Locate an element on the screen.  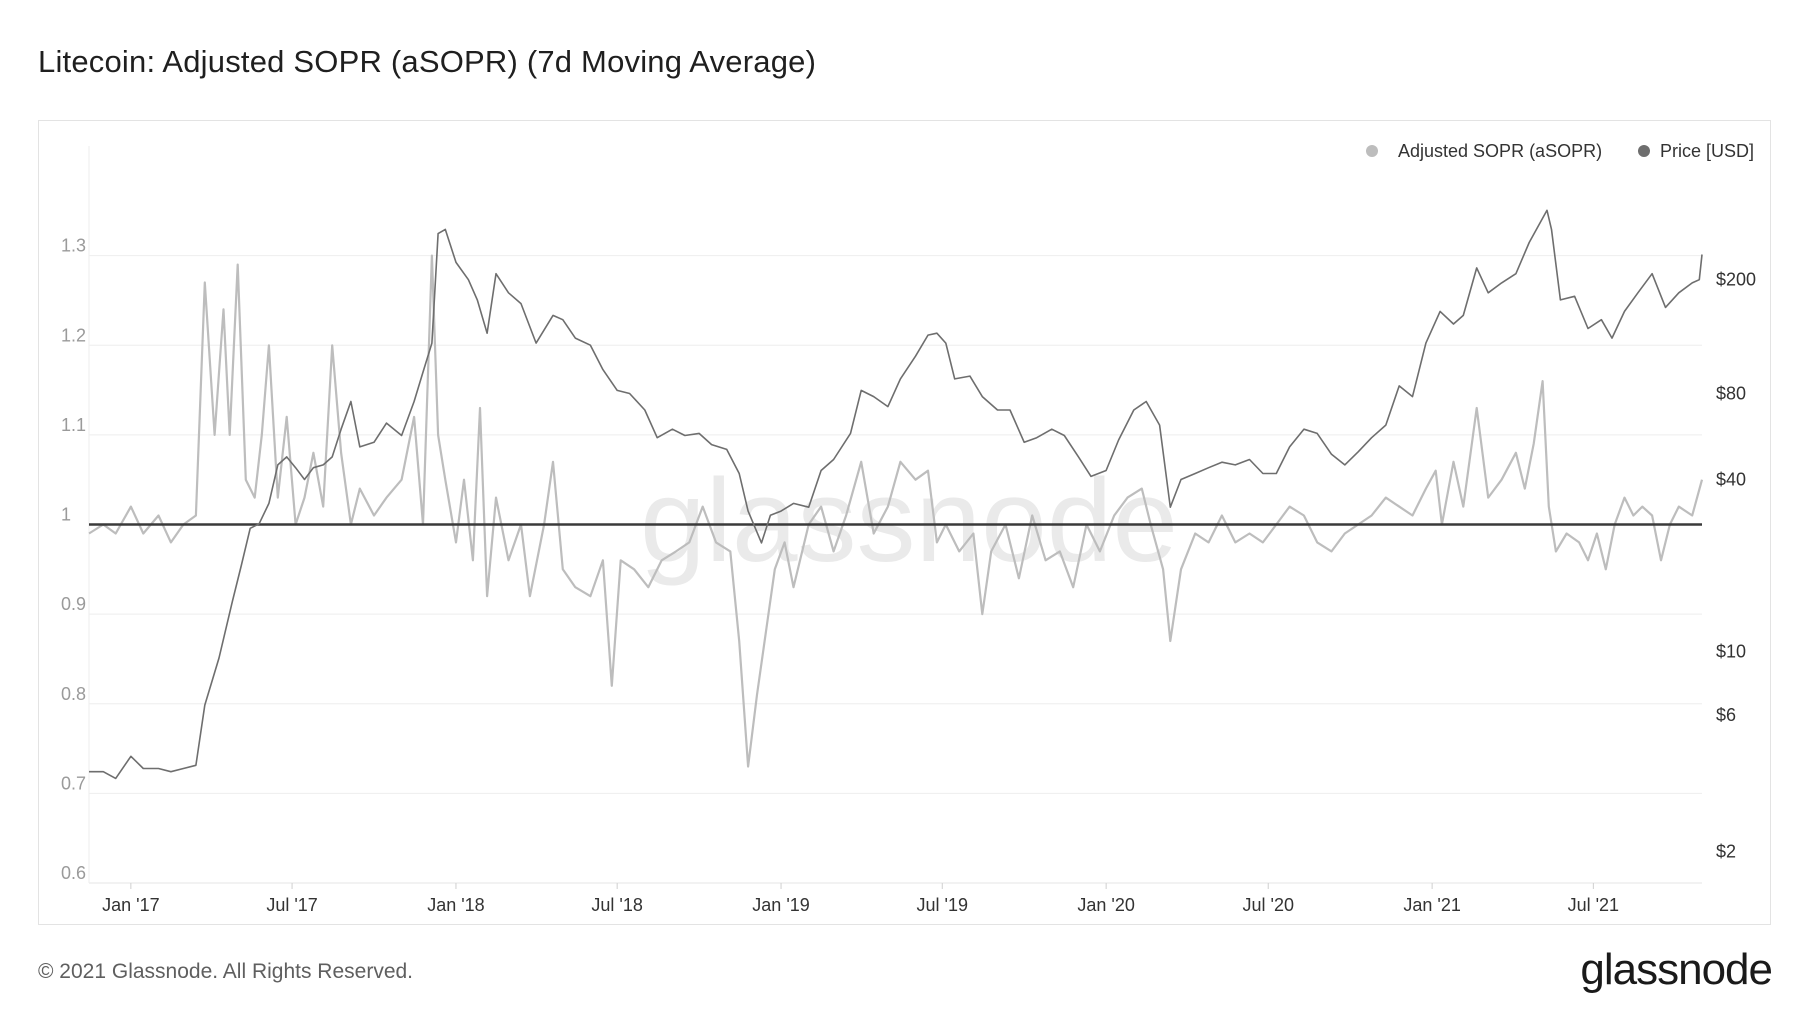
legend-item-asopr: Adjusted SOPR (aSOPR) is located at coordinates (1484, 151).